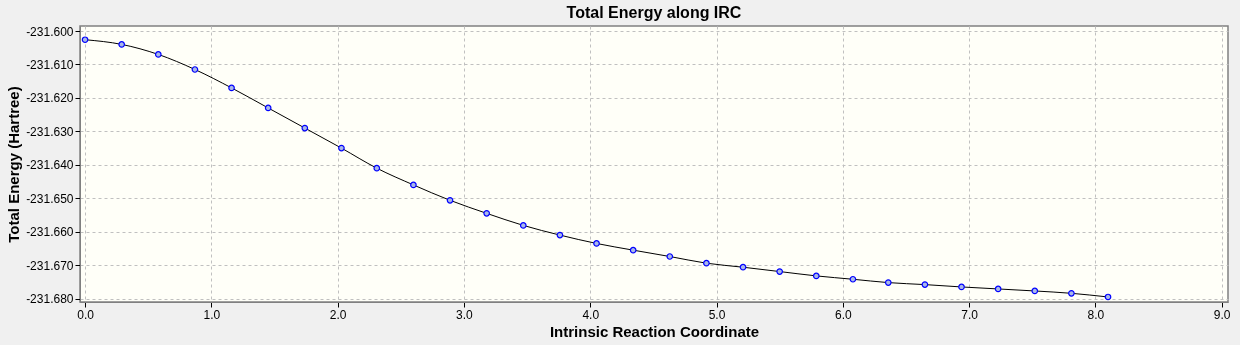 This screenshot has width=1248, height=351. What do you see at coordinates (86, 314) in the screenshot?
I see `x-tick-label: 0.0` at bounding box center [86, 314].